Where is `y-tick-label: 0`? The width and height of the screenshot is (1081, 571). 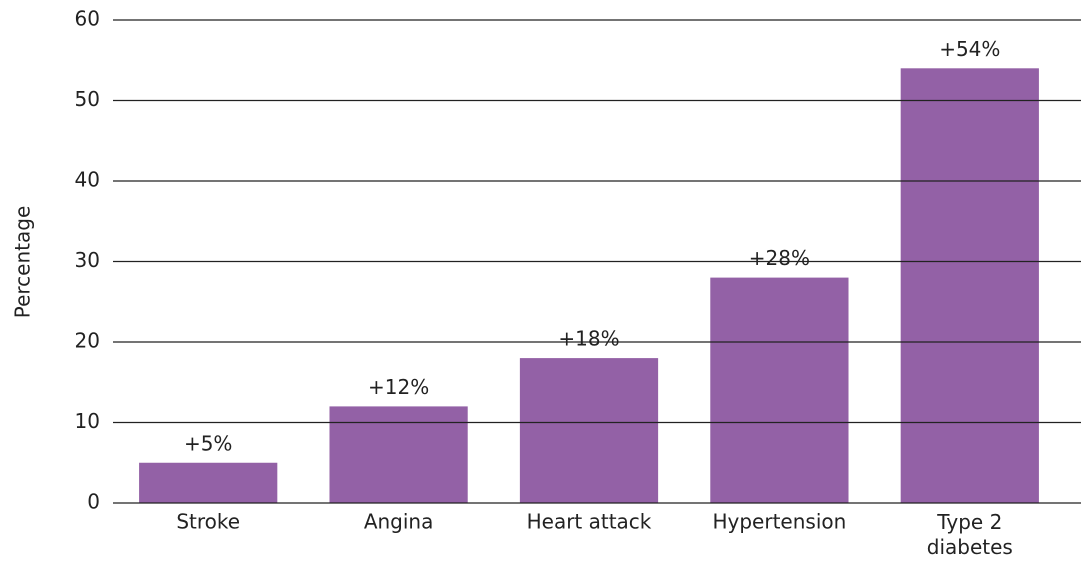 y-tick-label: 0 is located at coordinates (93, 502).